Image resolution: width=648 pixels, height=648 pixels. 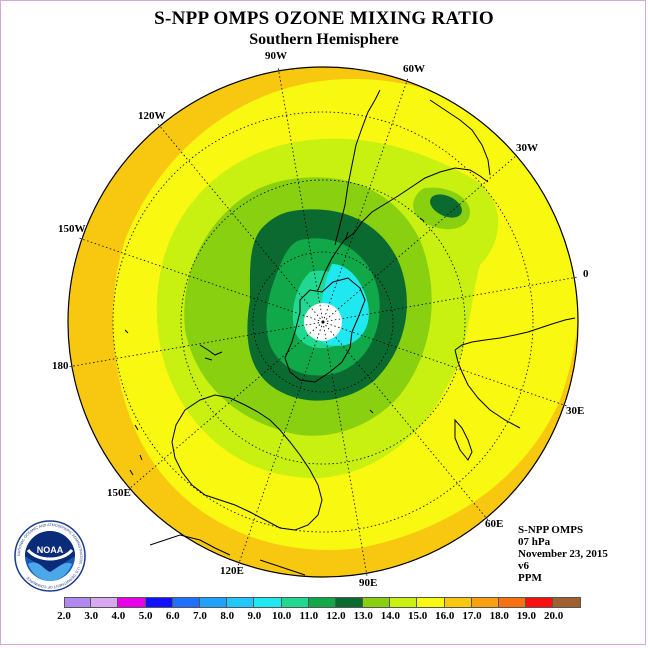 I want to click on colorbar-tick-label: 6.0, so click(x=172, y=616).